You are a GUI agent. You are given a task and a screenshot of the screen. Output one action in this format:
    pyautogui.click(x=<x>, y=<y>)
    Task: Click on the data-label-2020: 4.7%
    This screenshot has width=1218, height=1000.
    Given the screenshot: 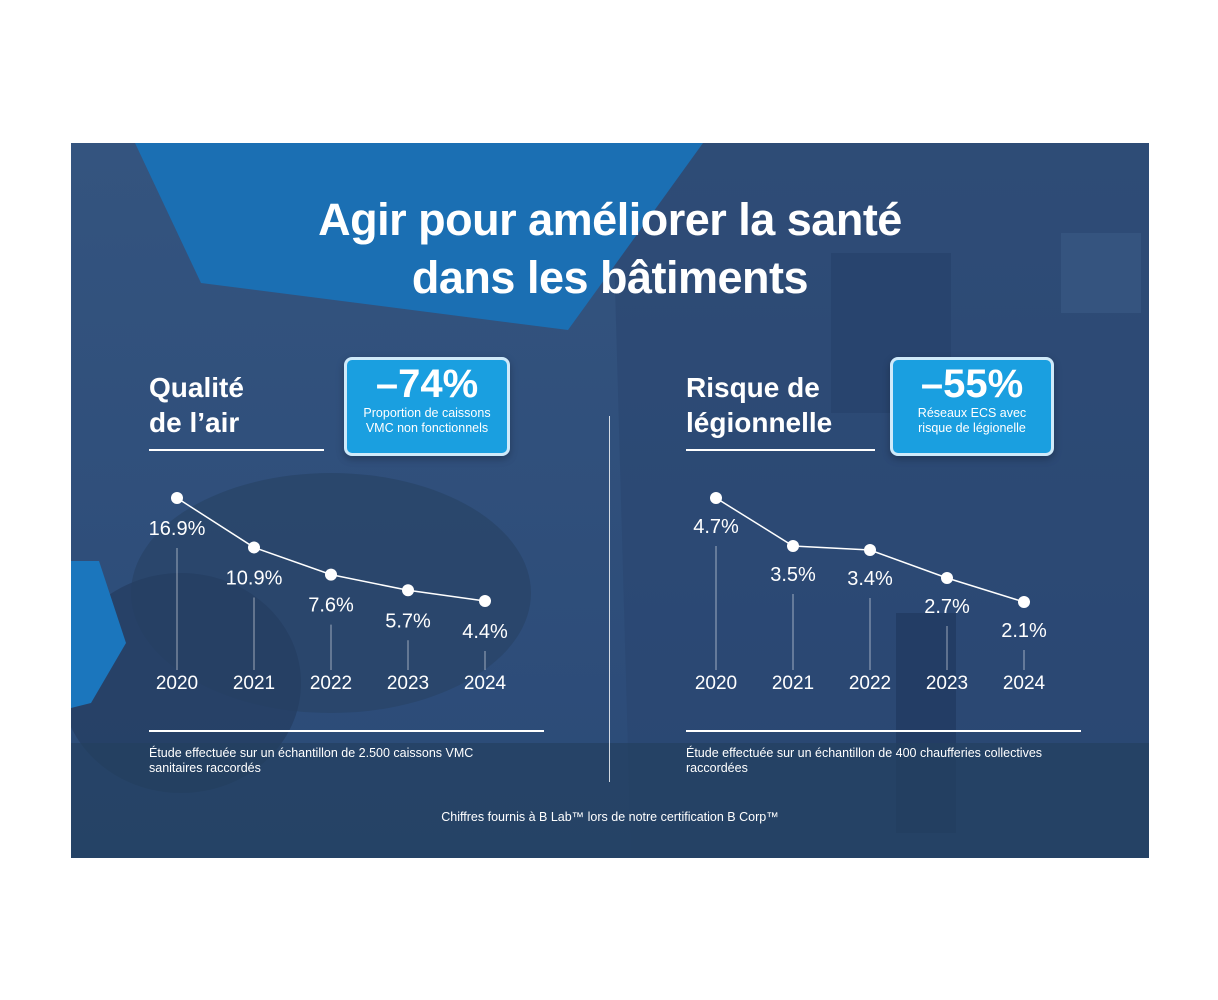 What is the action you would take?
    pyautogui.click(x=716, y=527)
    